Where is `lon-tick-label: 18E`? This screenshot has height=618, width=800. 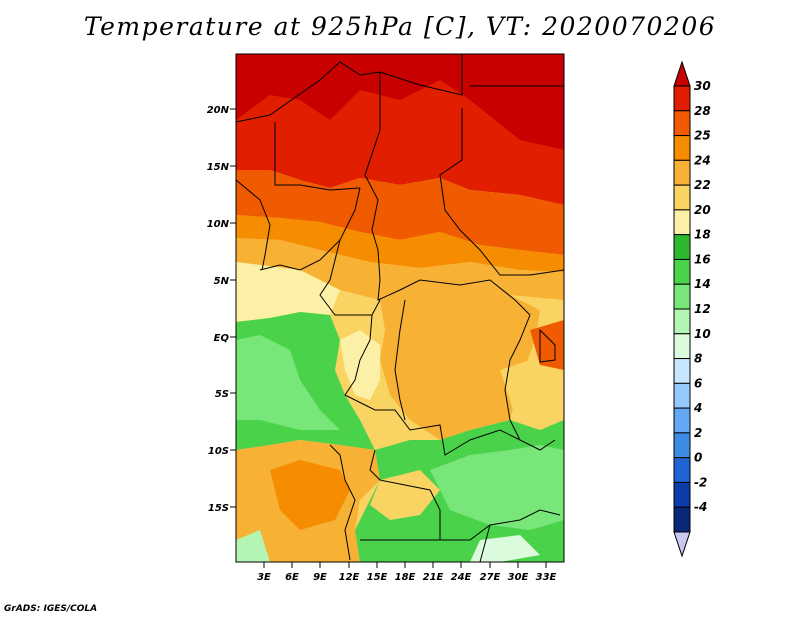
lon-tick-label: 18E is located at coordinates (405, 577).